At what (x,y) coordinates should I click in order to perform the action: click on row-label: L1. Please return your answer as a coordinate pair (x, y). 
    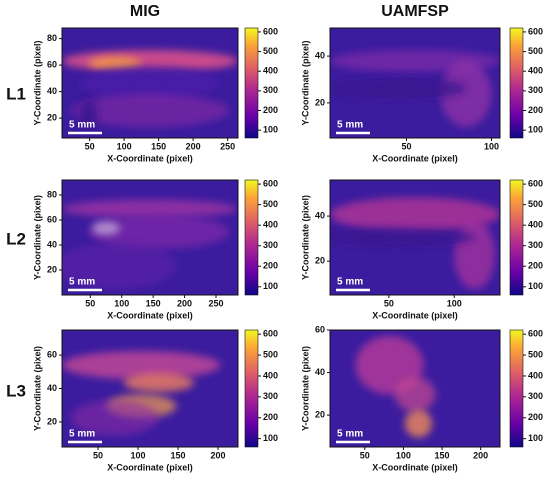
    Looking at the image, I should click on (16, 93).